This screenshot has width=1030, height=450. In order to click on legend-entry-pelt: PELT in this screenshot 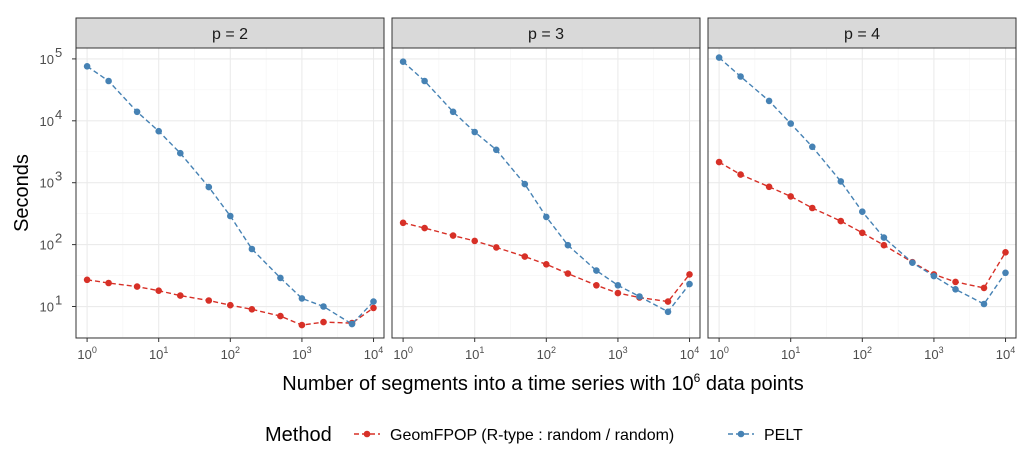, I will do `click(765, 435)`.